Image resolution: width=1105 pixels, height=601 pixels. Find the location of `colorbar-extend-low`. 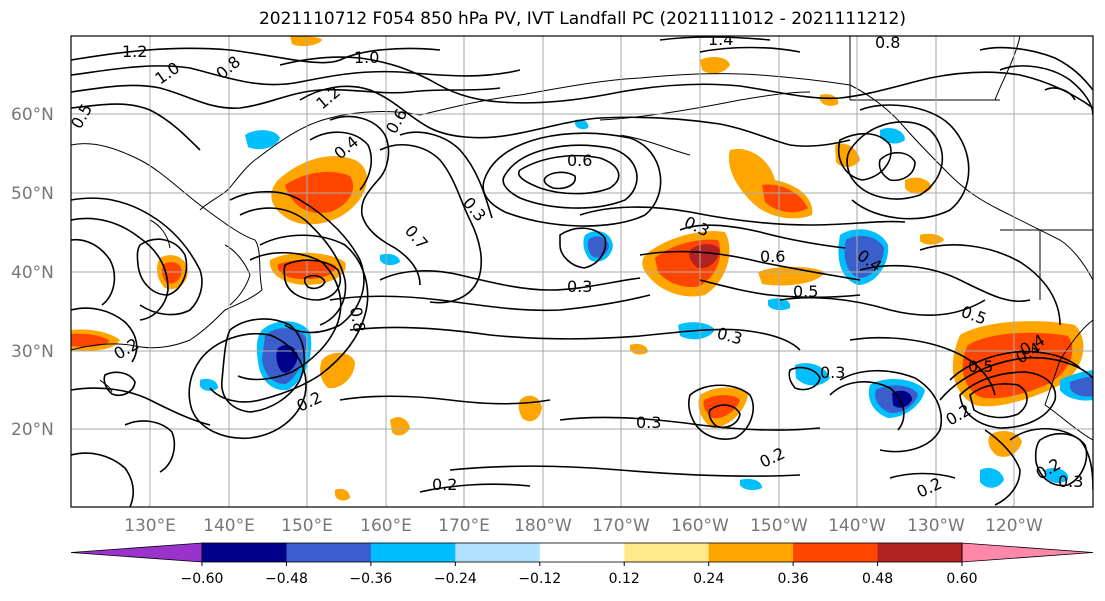

colorbar-extend-low is located at coordinates (136, 552).